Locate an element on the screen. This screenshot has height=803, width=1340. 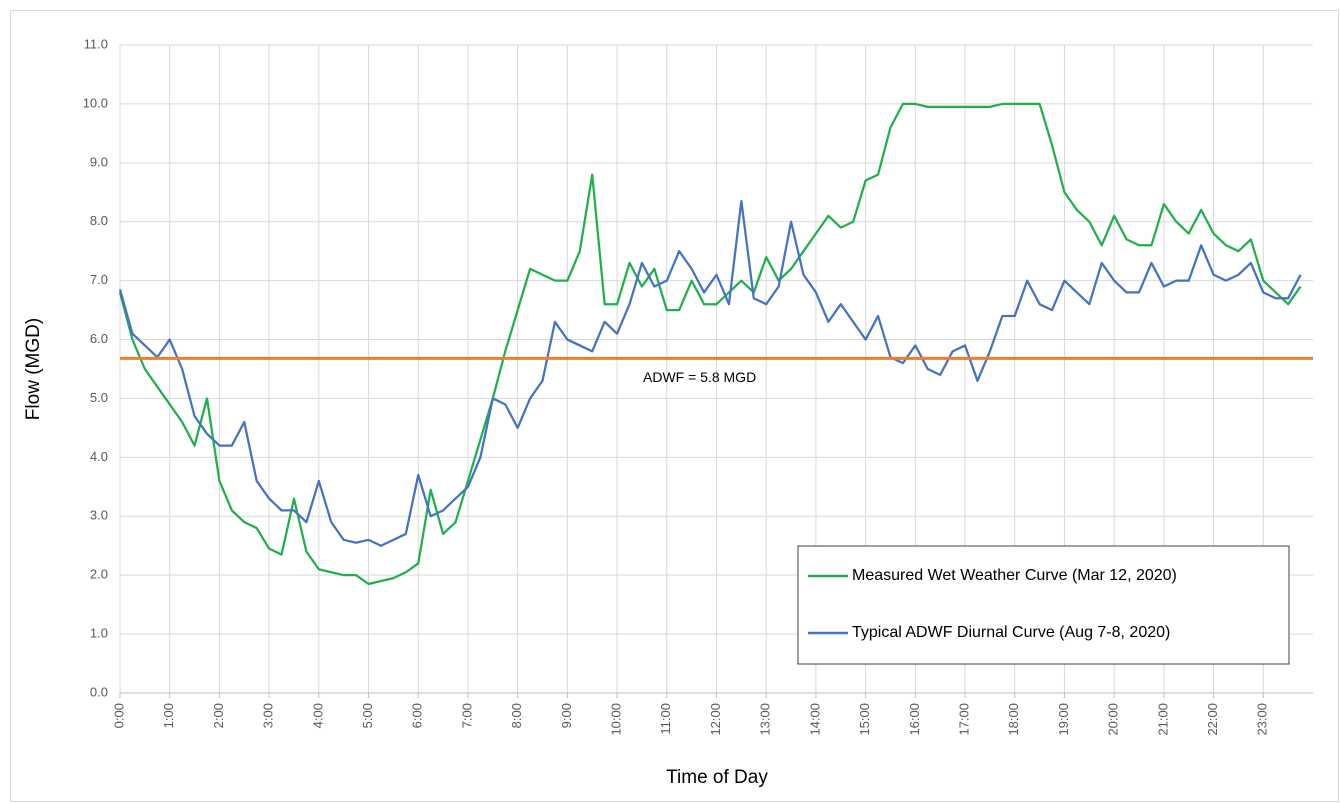
y-tick-label: 1.0 is located at coordinates (99, 633).